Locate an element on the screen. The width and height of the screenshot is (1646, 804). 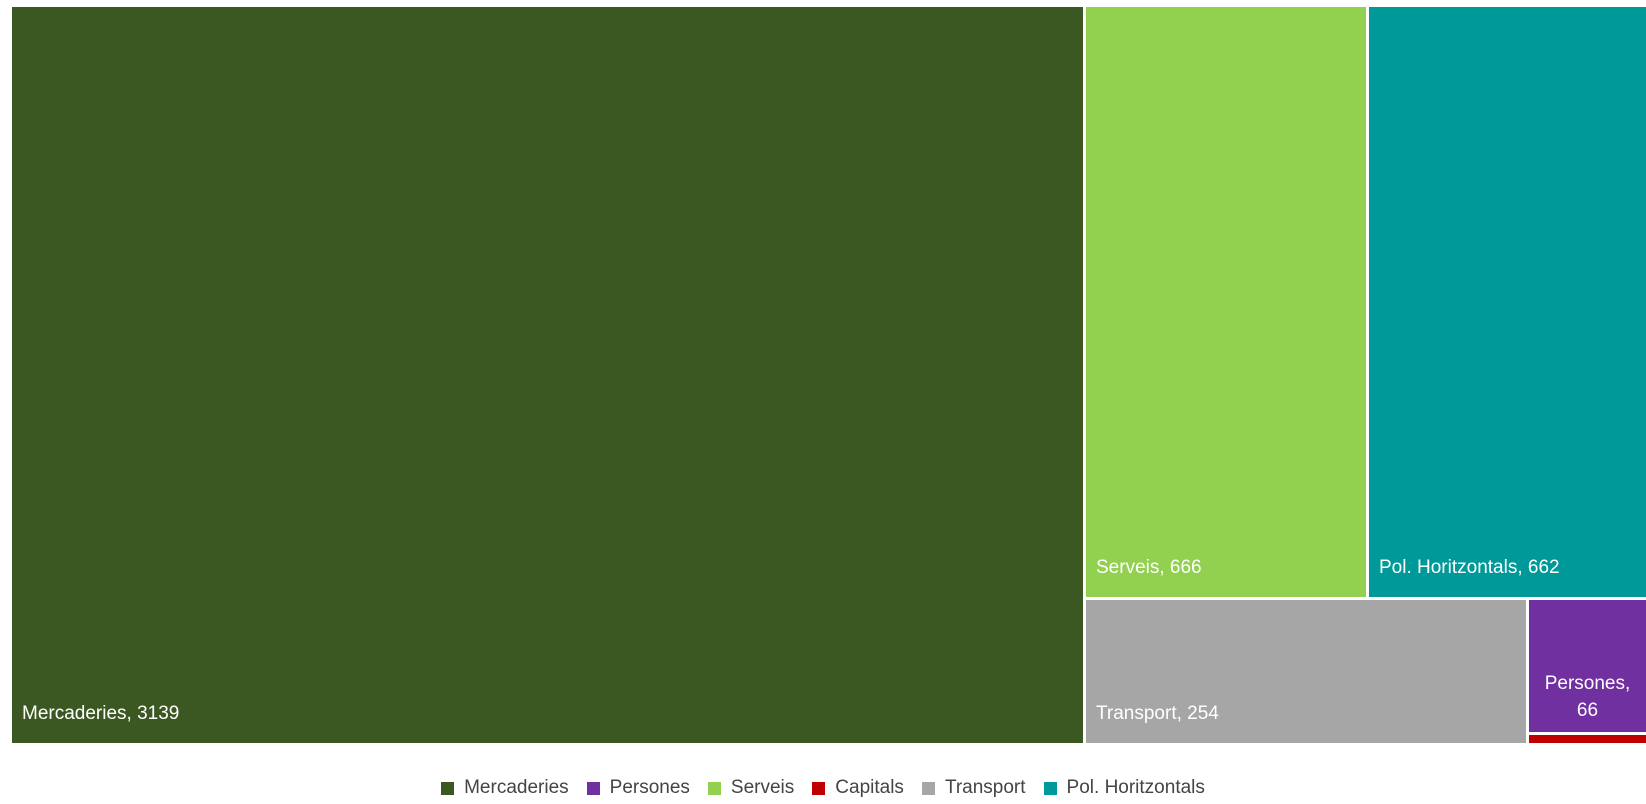
treemap-label-pol-horitzontals: Pol. Horitzontals, 662 is located at coordinates (1469, 567).